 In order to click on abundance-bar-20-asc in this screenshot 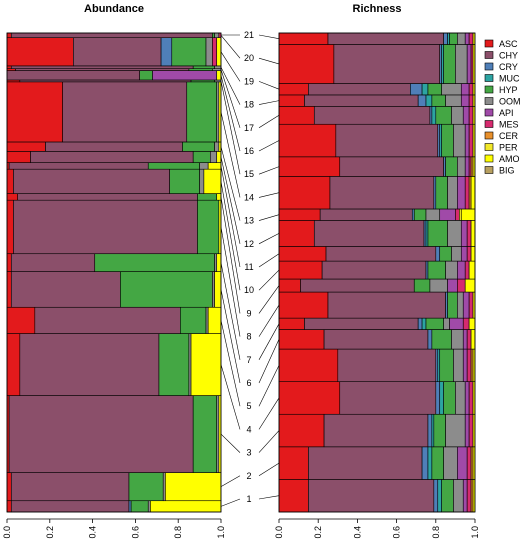, I will do `click(9, 35)`.